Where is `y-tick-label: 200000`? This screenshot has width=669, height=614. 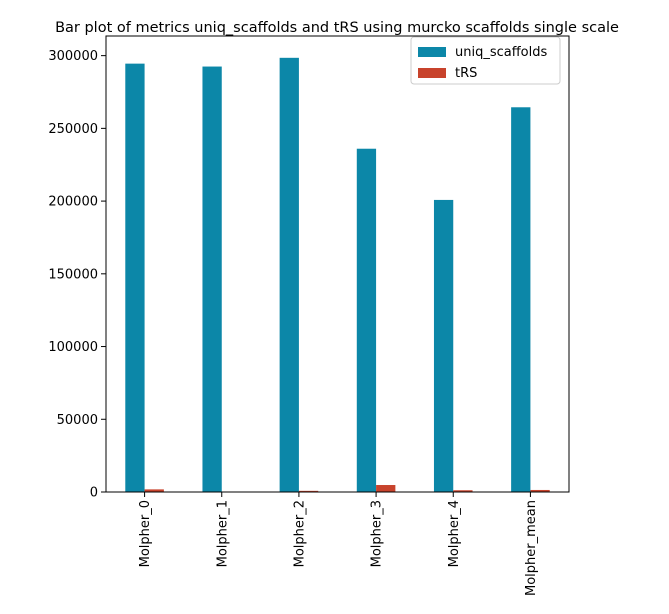
y-tick-label: 200000 is located at coordinates (73, 202).